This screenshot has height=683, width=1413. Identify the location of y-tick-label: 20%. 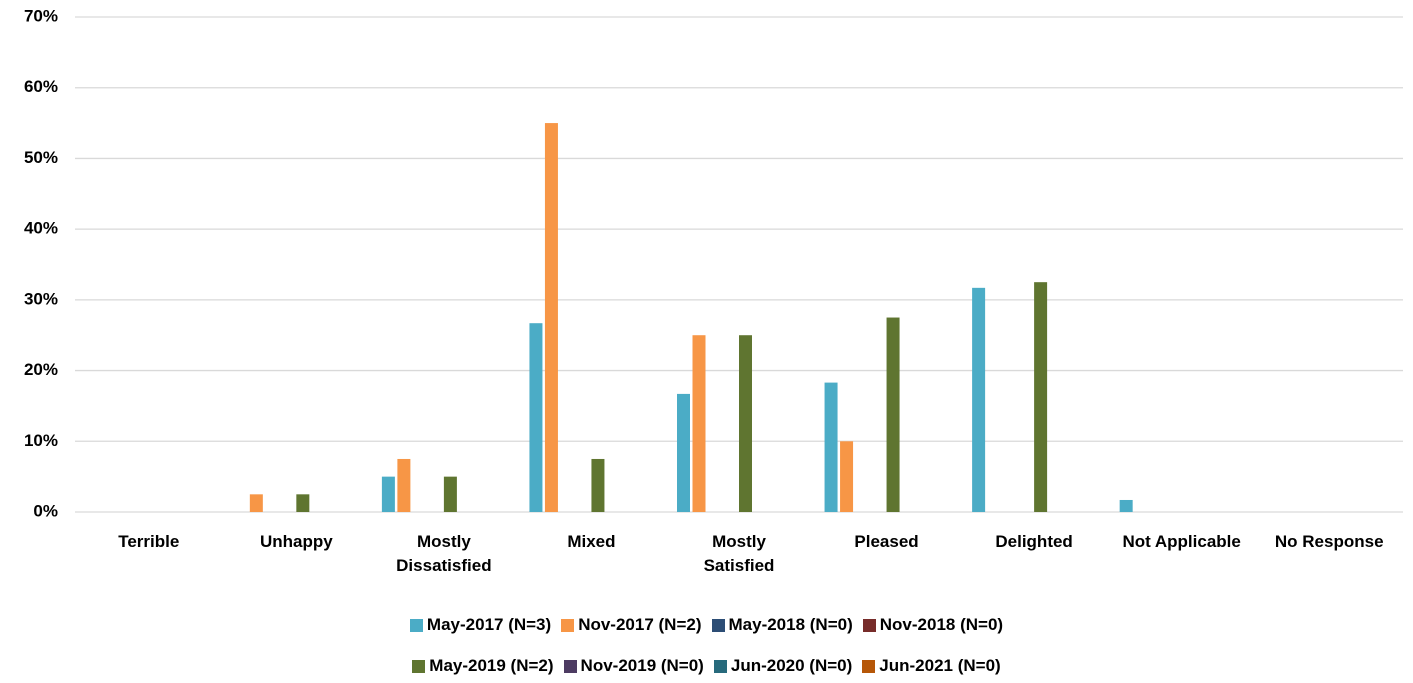
(41, 369).